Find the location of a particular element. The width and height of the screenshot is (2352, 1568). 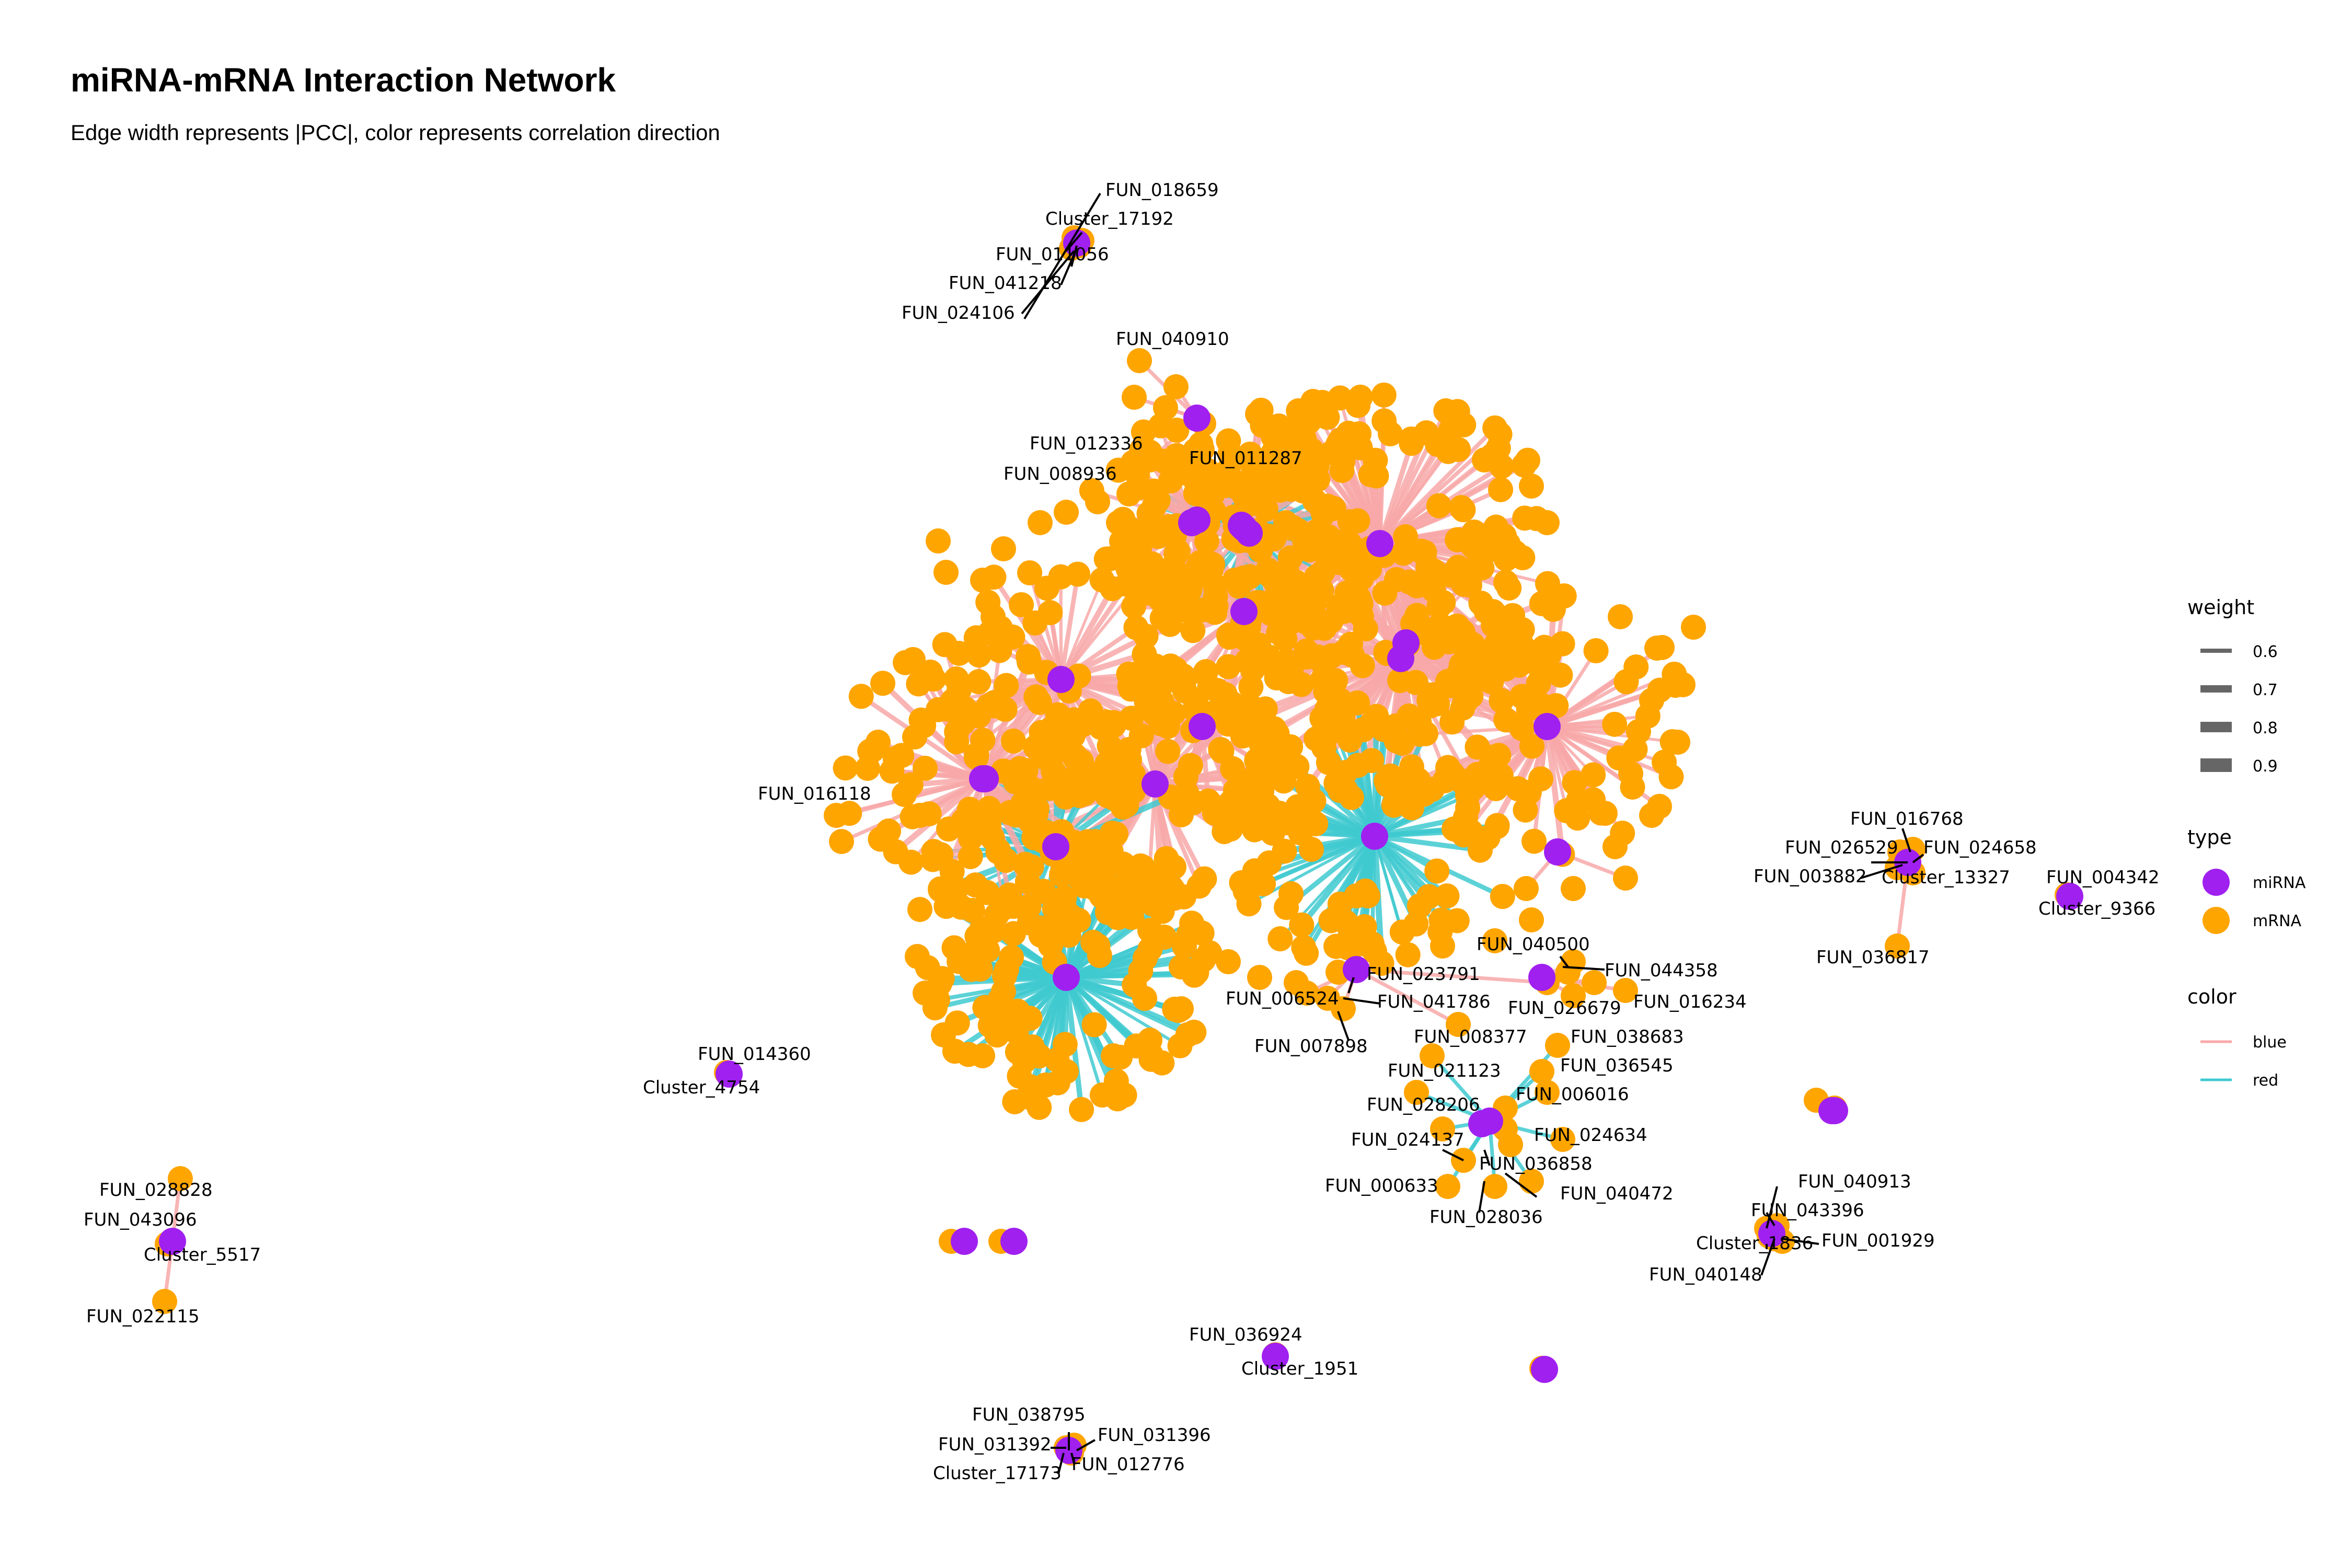

node-label: FUN_036545 is located at coordinates (1617, 1065).